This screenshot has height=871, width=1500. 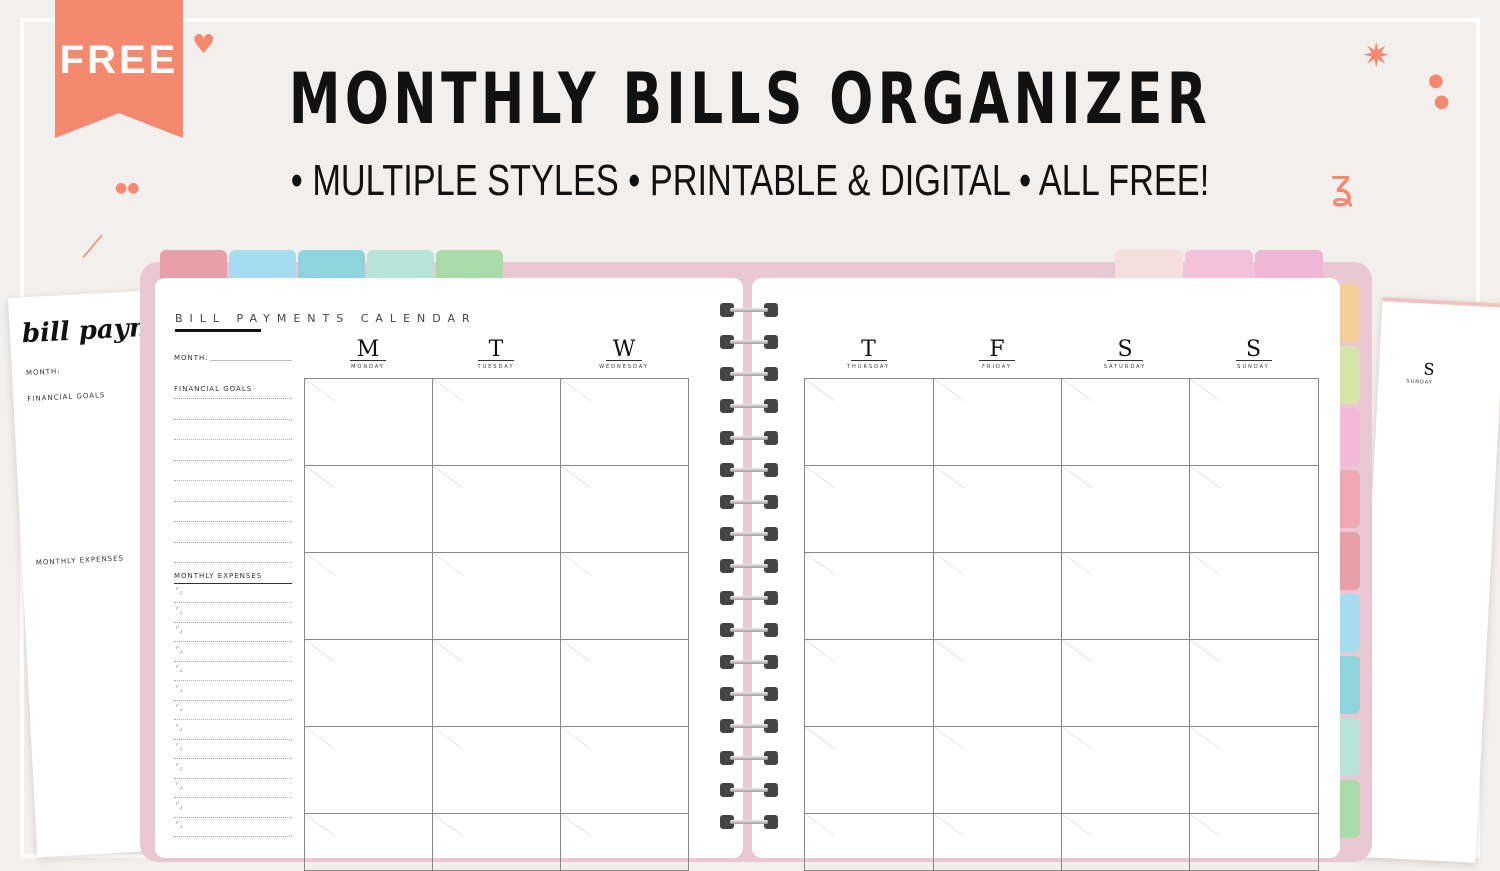 I want to click on day-name: TUESDAY, so click(x=496, y=367).